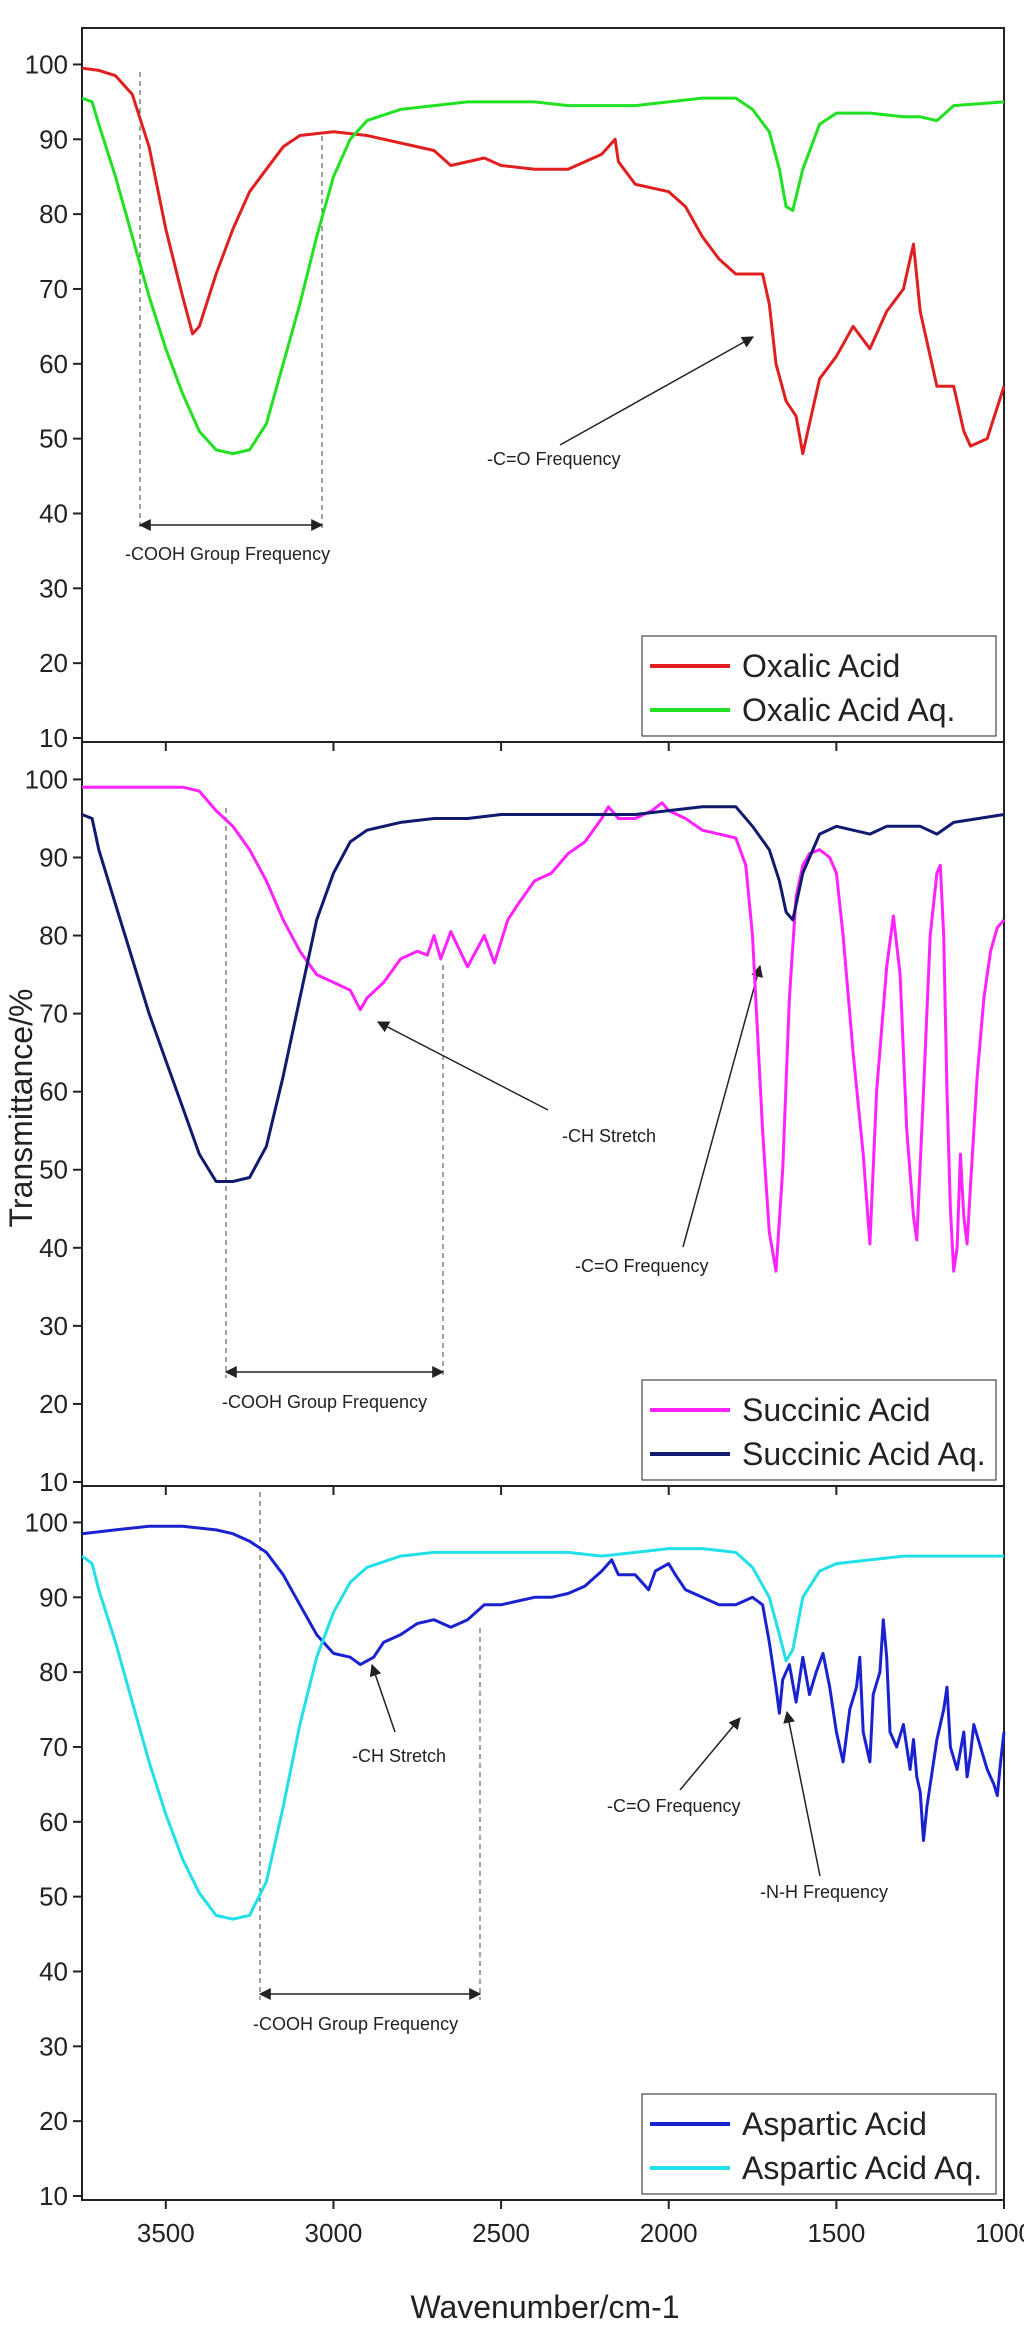 The width and height of the screenshot is (1024, 2336). What do you see at coordinates (821, 666) in the screenshot?
I see `legend-label: Oxalic Acid` at bounding box center [821, 666].